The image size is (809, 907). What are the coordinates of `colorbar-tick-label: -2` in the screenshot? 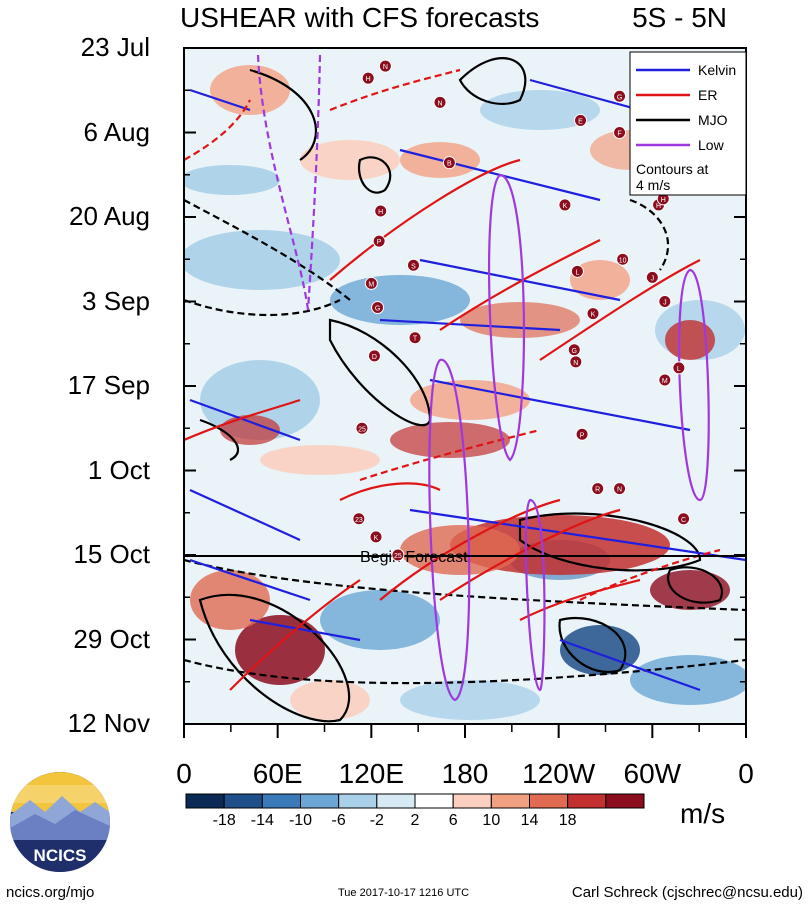 It's located at (376, 820).